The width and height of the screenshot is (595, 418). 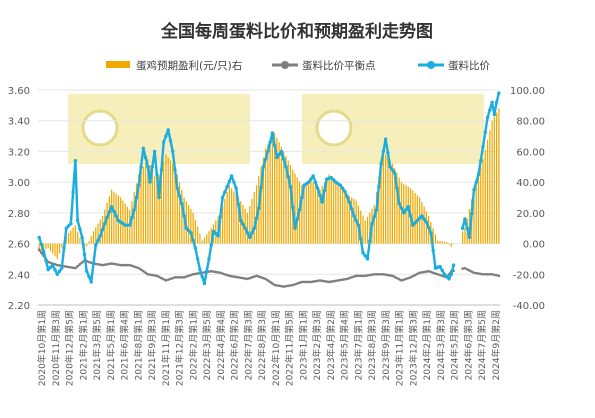 I want to click on x-tick-label-20: 2023年2月第3周, so click(x=317, y=345).